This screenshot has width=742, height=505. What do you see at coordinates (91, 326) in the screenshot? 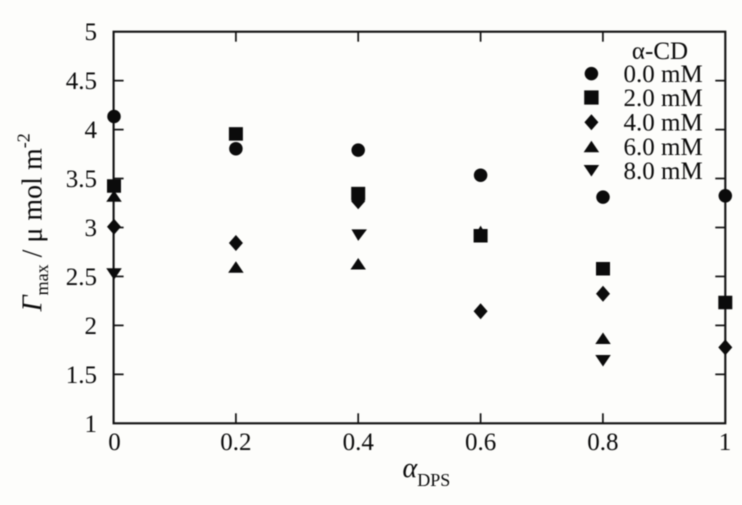
I see `svg-text: 2` at bounding box center [91, 326].